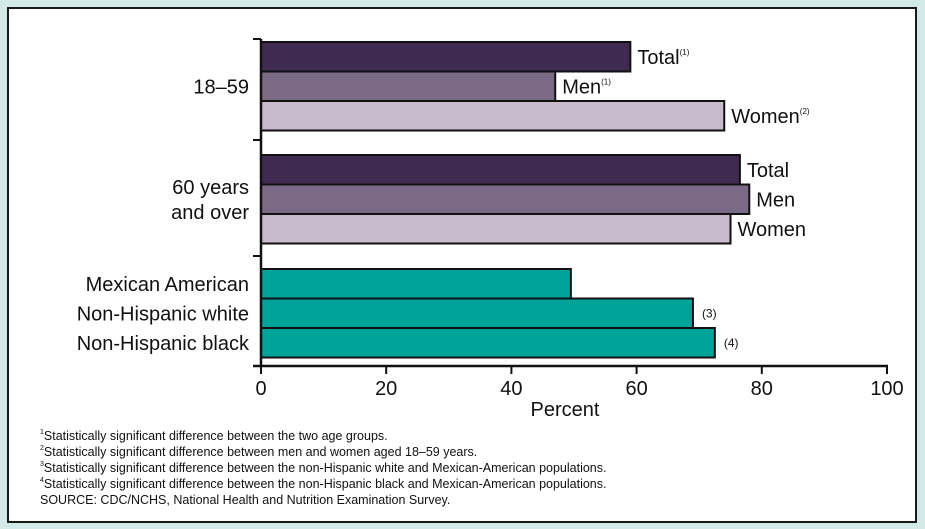  What do you see at coordinates (210, 213) in the screenshot?
I see `group-label: and over` at bounding box center [210, 213].